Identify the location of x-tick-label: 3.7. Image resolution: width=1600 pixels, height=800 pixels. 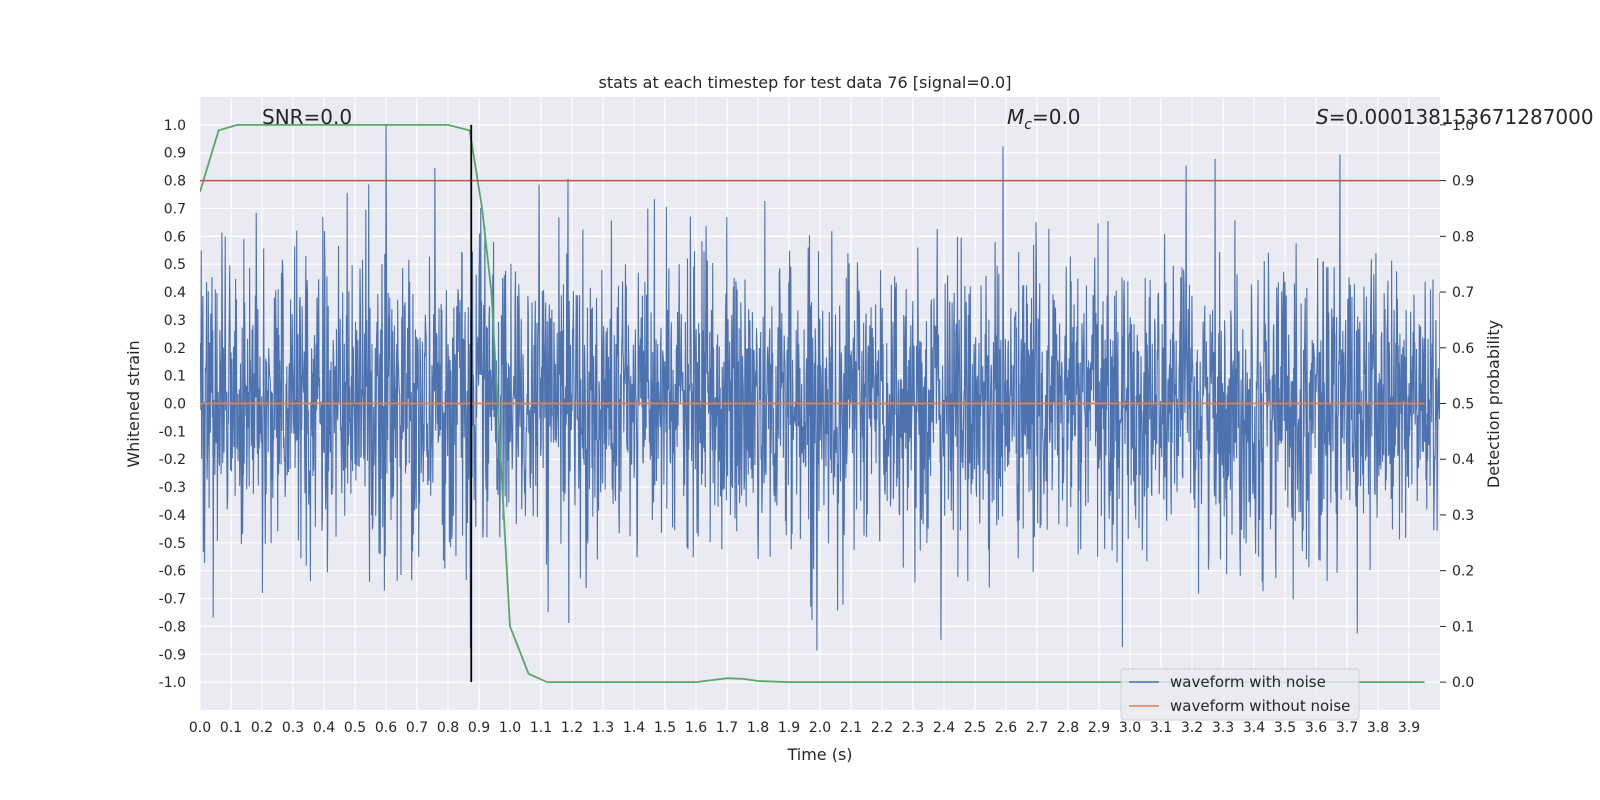
(1347, 728).